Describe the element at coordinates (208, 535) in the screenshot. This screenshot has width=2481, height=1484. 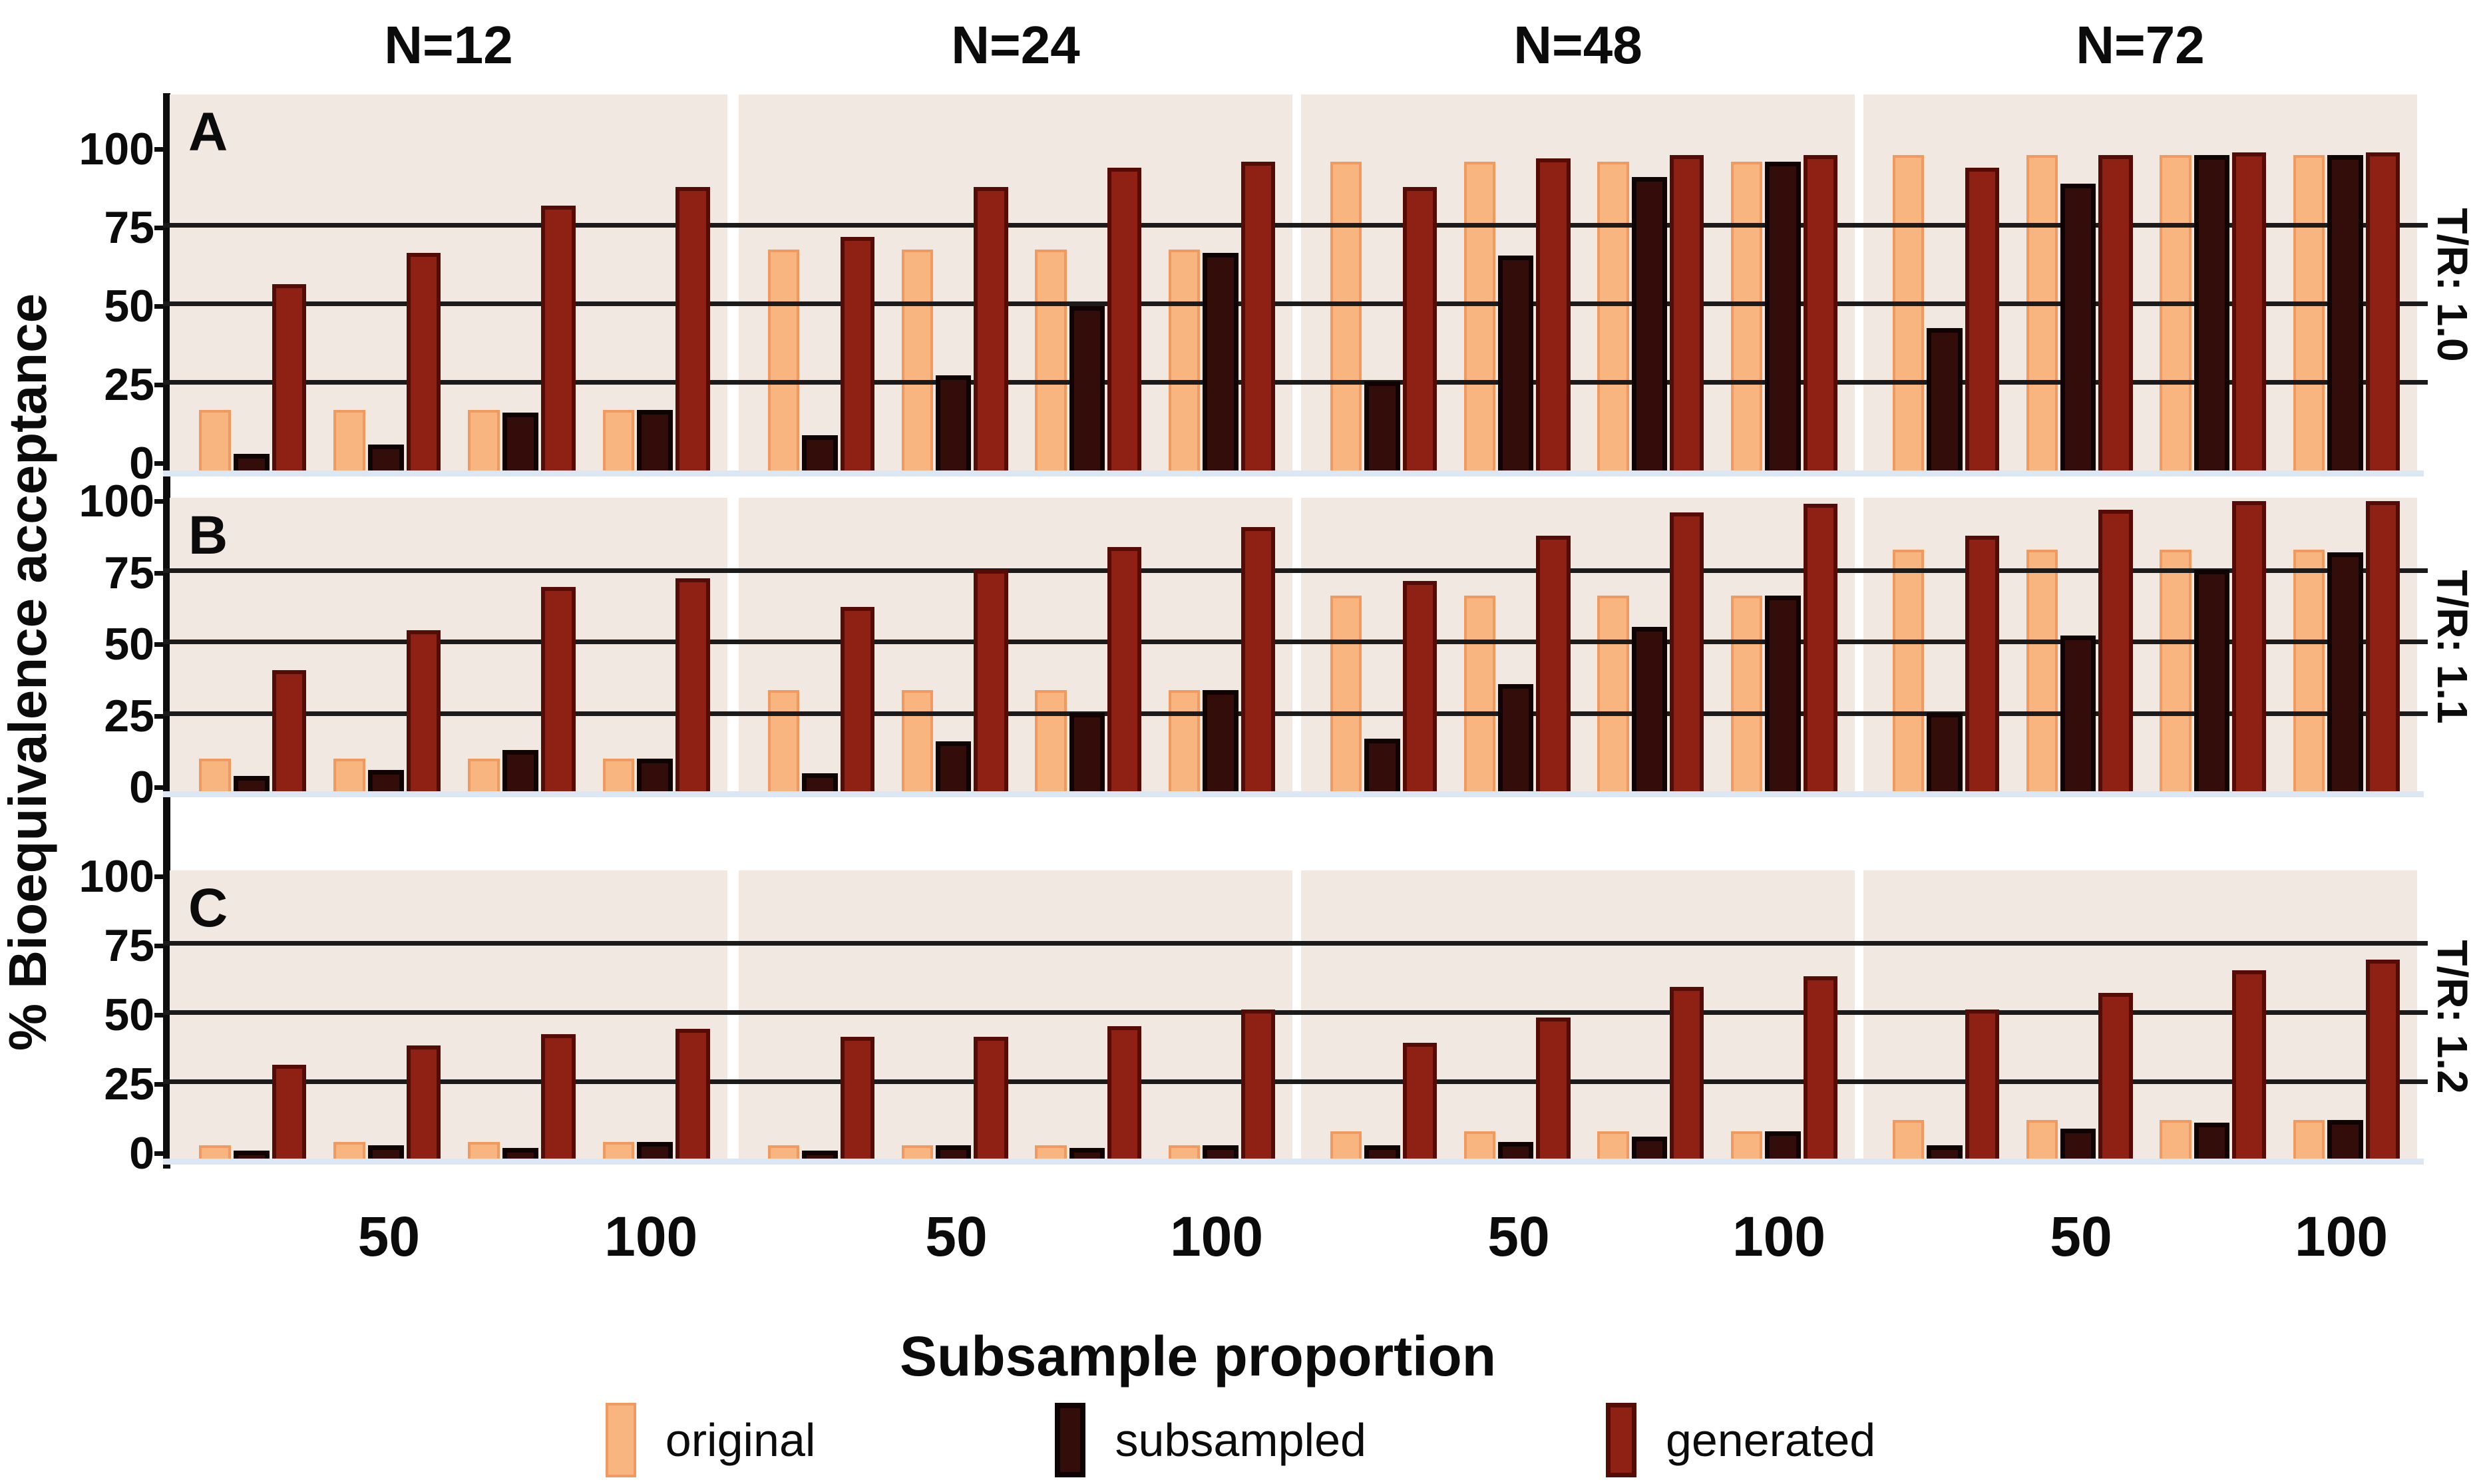
I see `panel-letter: B` at that location.